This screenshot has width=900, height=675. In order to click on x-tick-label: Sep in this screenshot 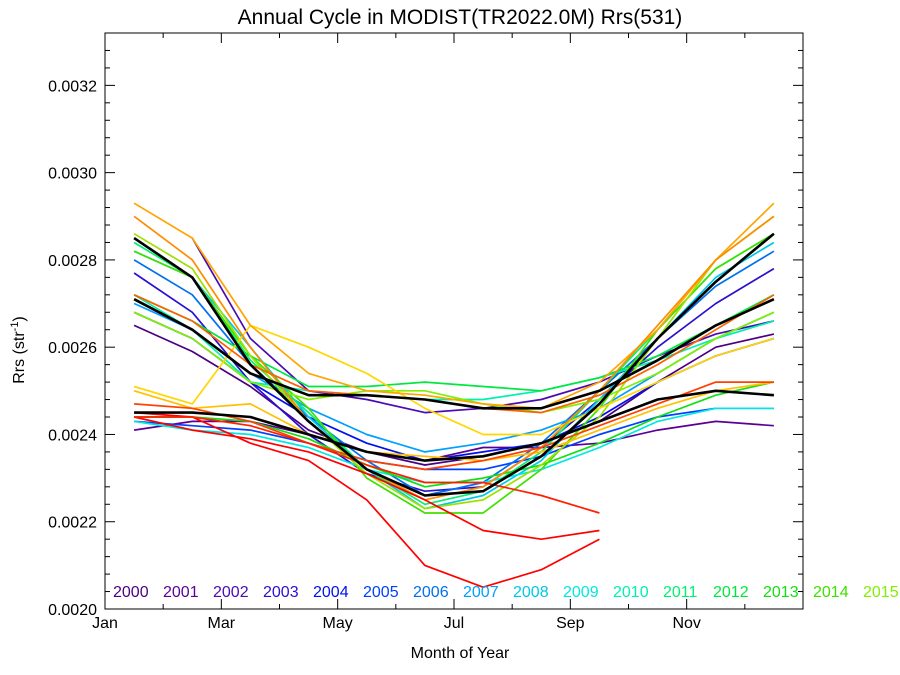, I will do `click(570, 623)`.